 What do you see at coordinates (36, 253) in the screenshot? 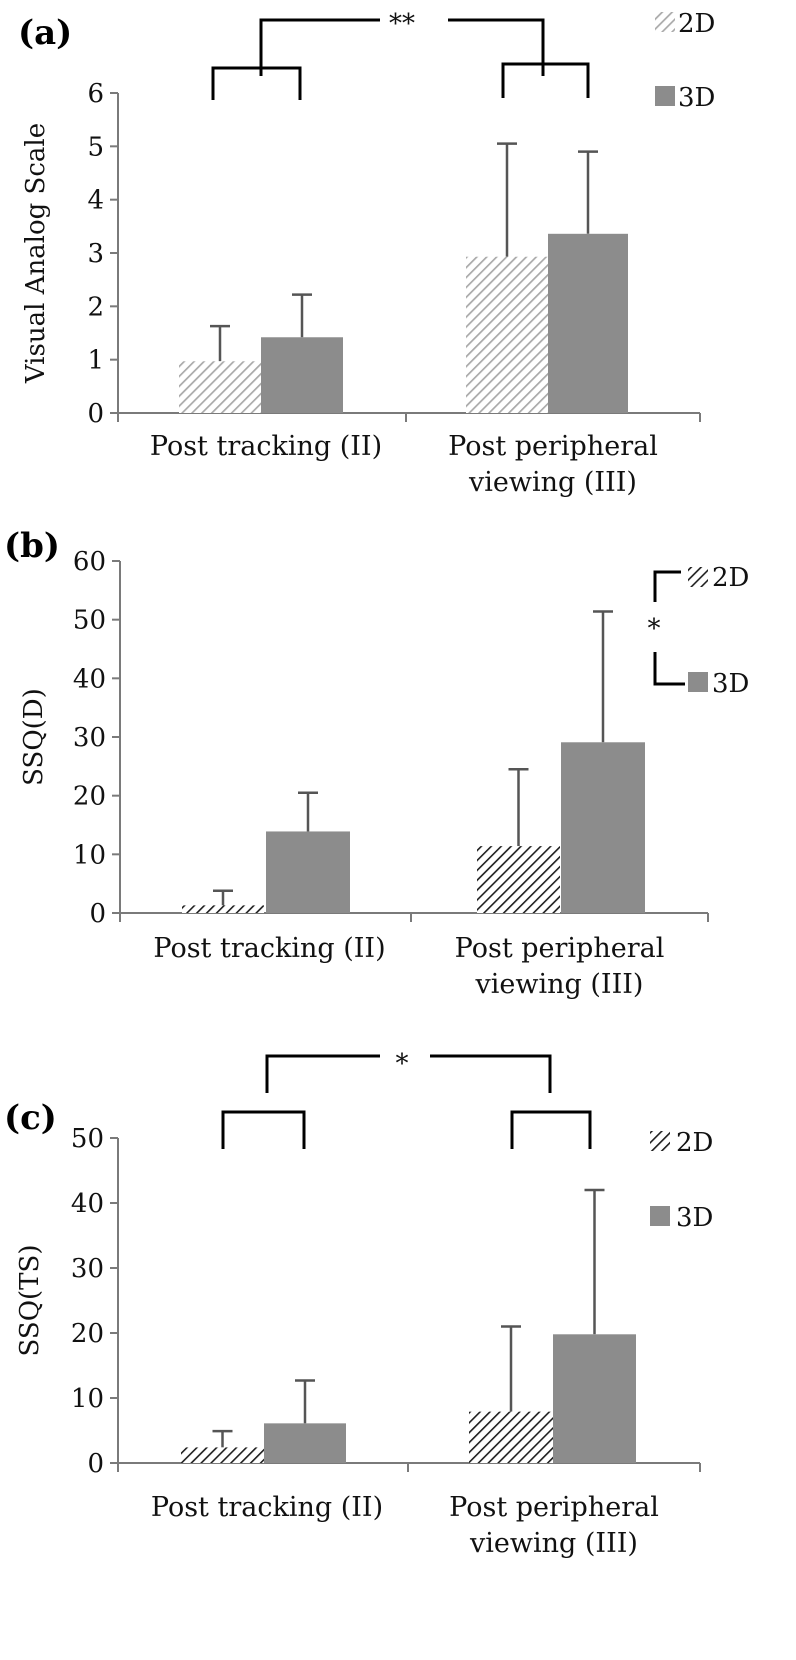
I see `y-axis-title: Visual Analog Scale` at bounding box center [36, 253].